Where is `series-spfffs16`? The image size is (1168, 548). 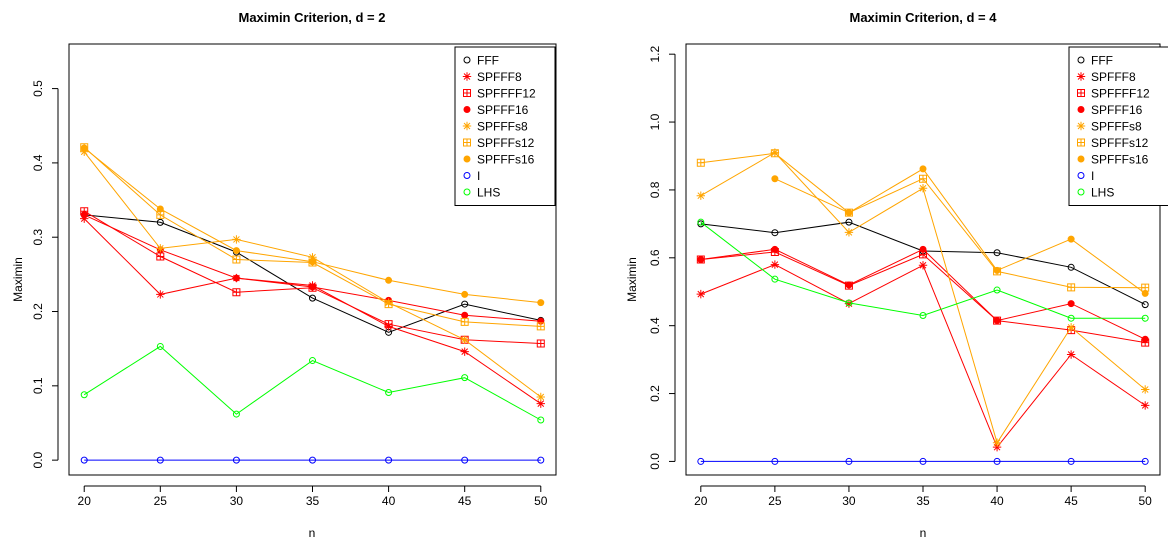 series-spfffs16 is located at coordinates (312, 225).